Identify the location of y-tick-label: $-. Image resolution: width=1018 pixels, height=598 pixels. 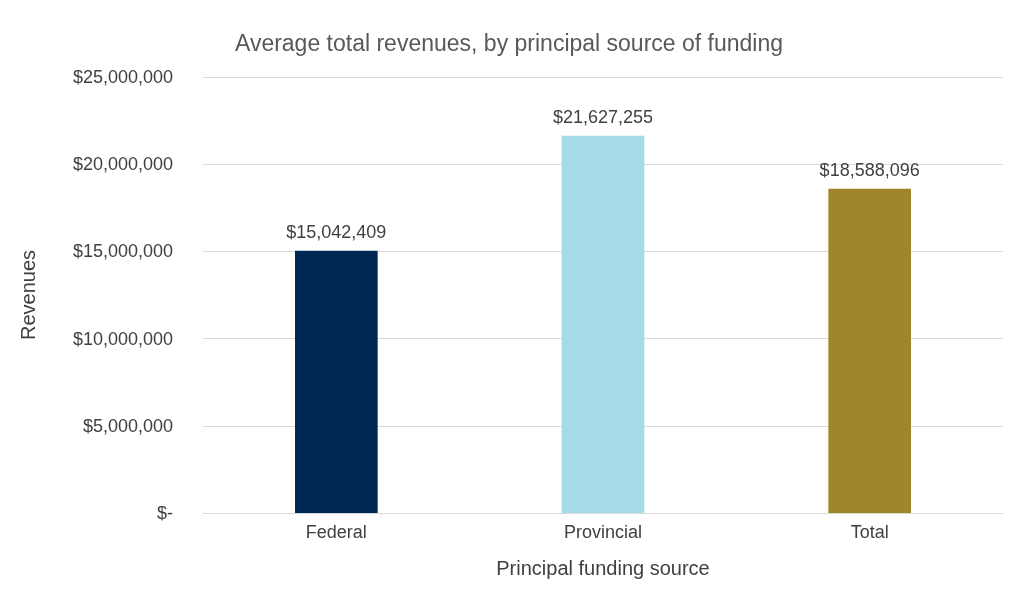
(164, 513).